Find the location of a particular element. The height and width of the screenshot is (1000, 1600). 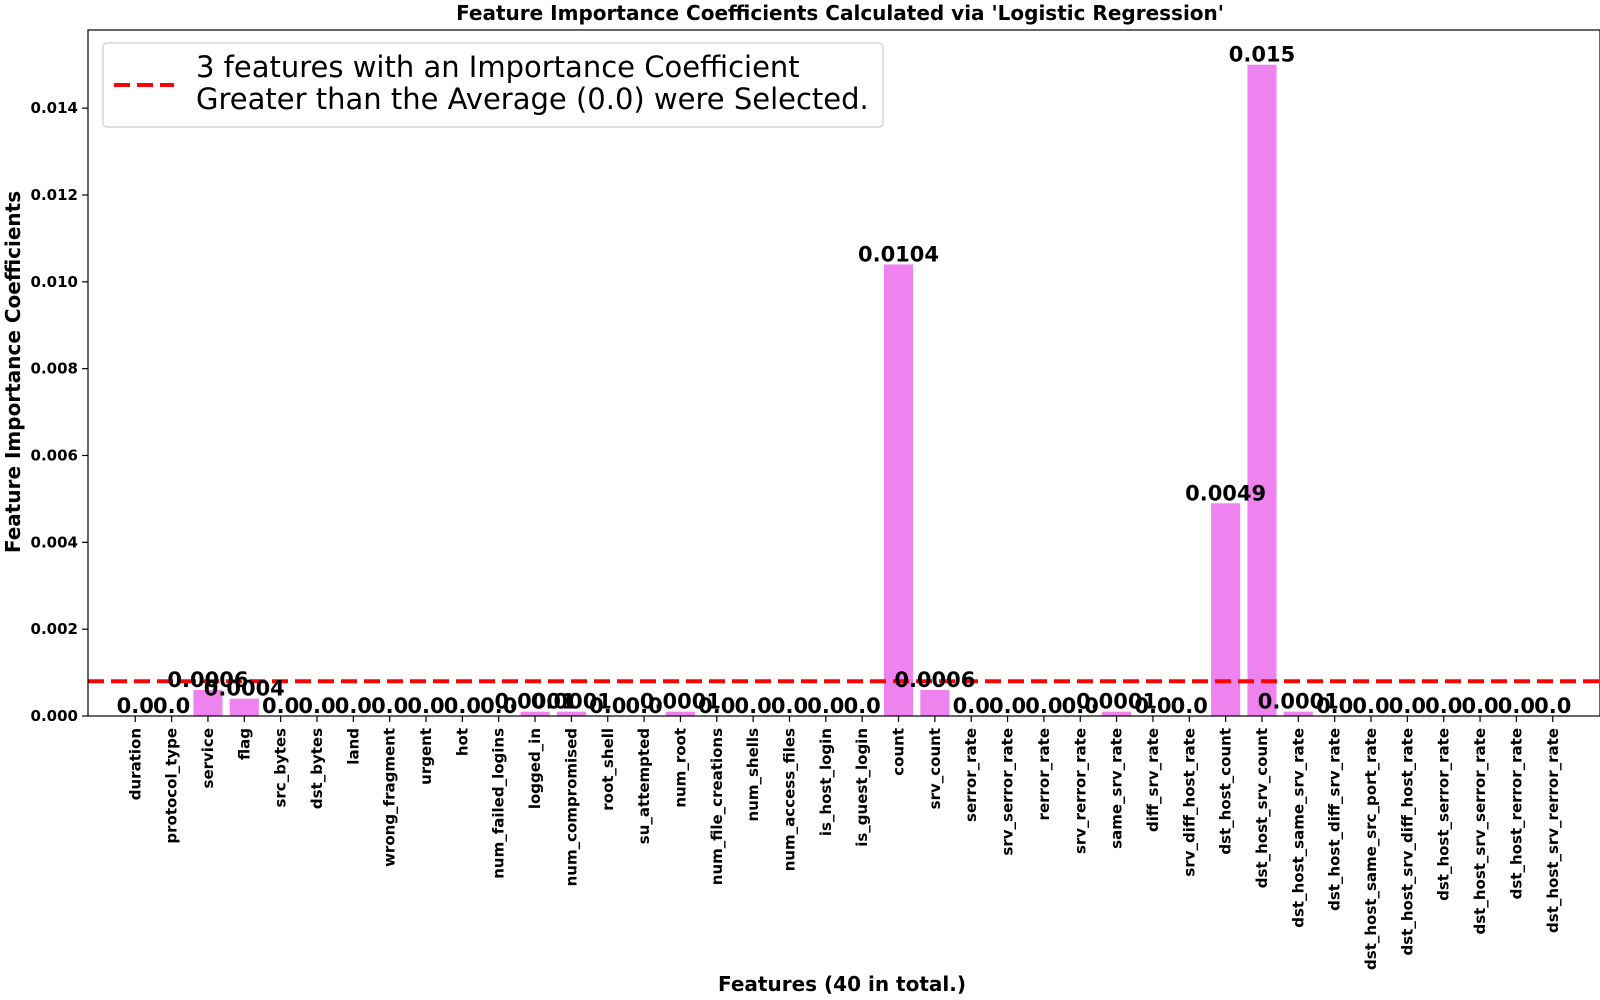

x-tick-label-dst-host-same-src-port-rate: dst_host_same_src_port_rate is located at coordinates (1371, 849).